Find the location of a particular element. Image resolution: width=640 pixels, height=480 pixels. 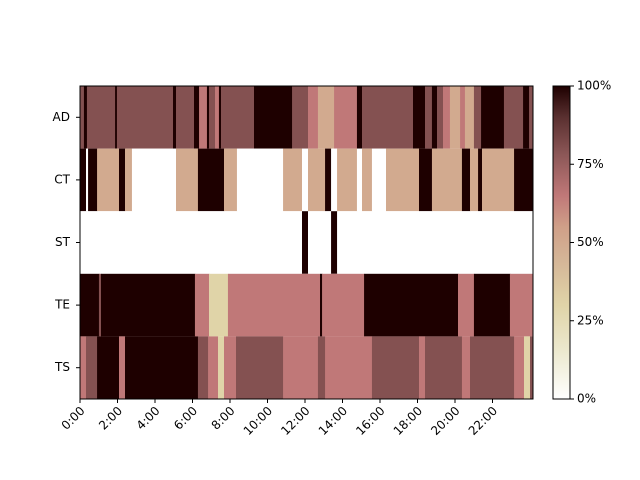

colorbar-tick-label: 50% is located at coordinates (590, 242).